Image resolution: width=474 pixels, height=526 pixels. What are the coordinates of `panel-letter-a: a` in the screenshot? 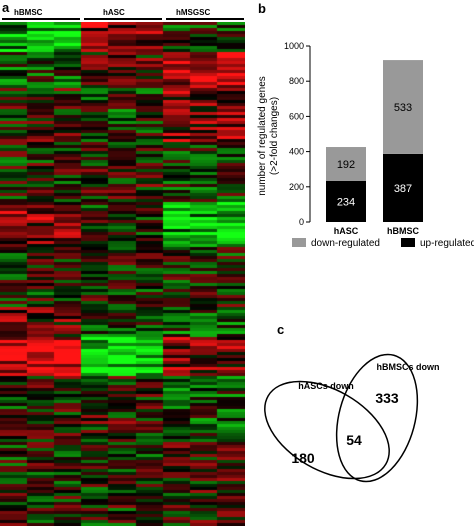 It's located at (6, 7).